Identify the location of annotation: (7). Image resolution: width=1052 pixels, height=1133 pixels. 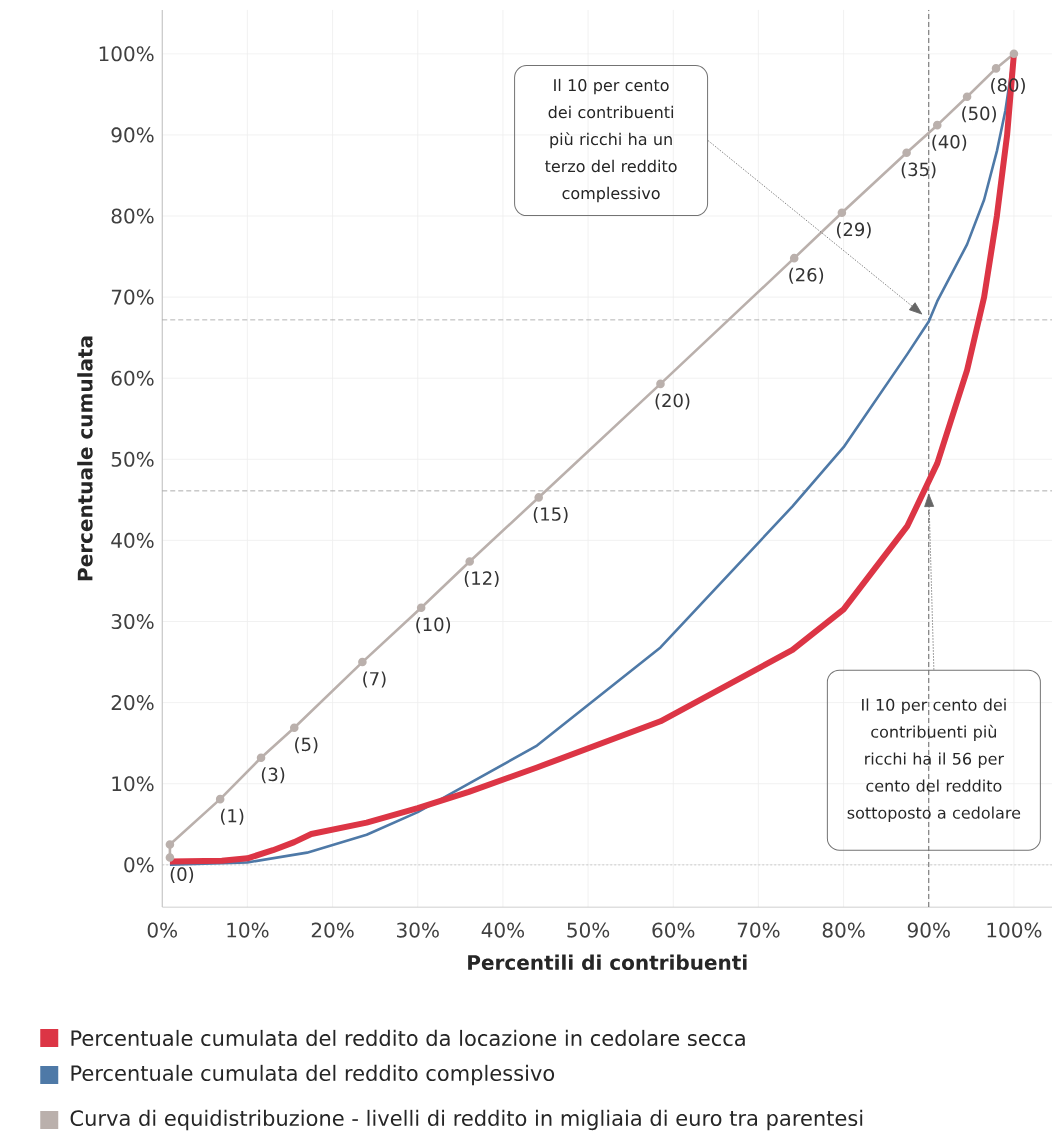
(374, 679).